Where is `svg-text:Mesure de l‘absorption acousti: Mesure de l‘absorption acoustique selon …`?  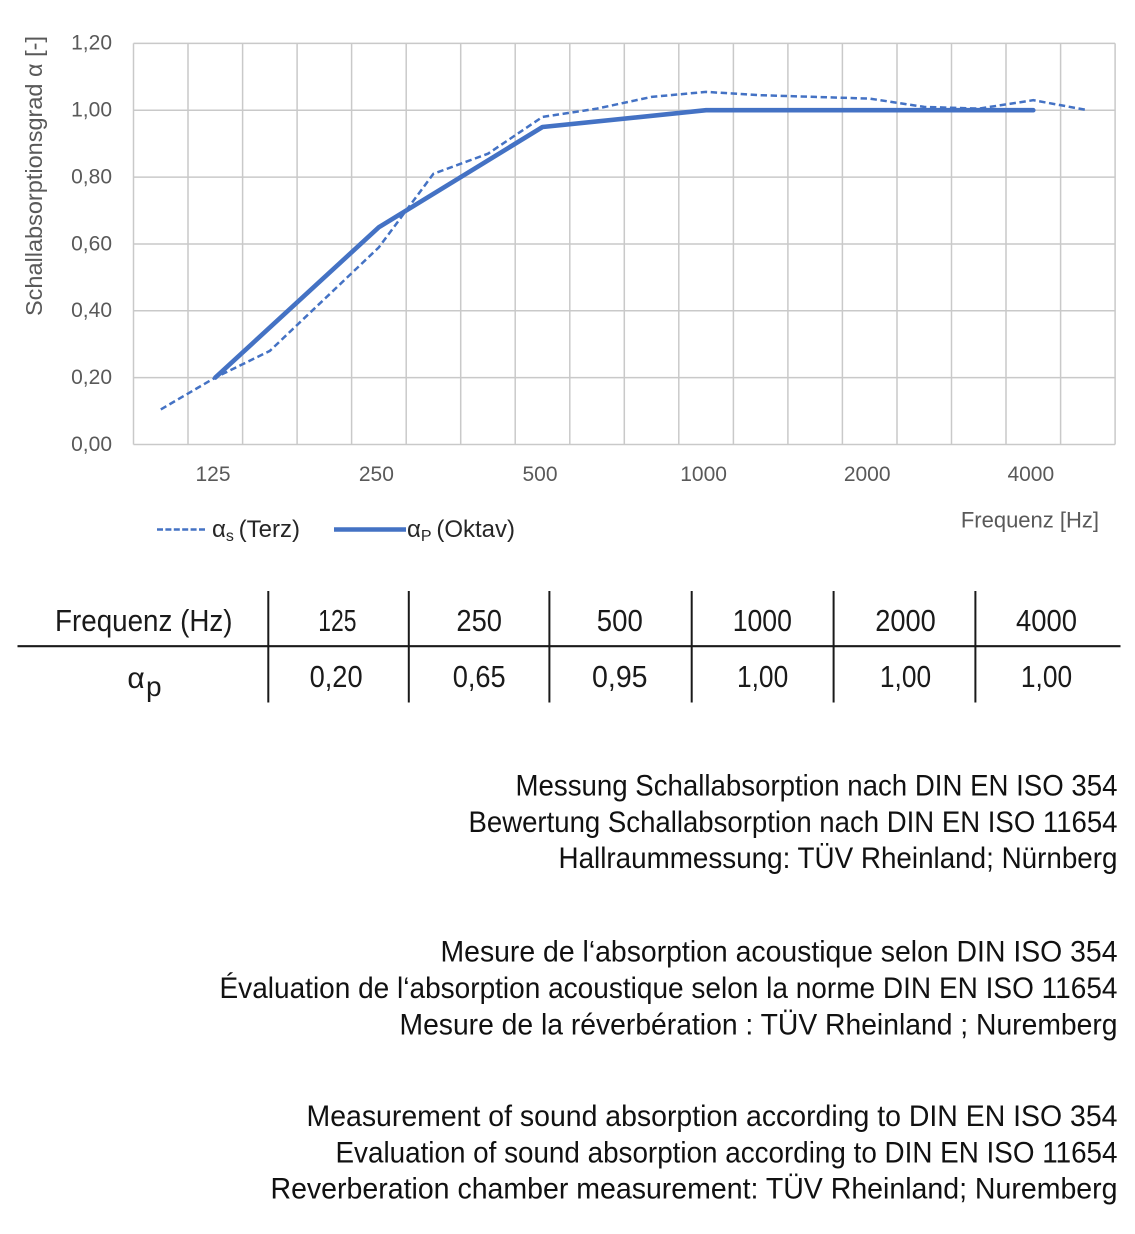 svg-text:Mesure de l‘absorption acousti: Mesure de l‘absorption acoustique selon … is located at coordinates (779, 952).